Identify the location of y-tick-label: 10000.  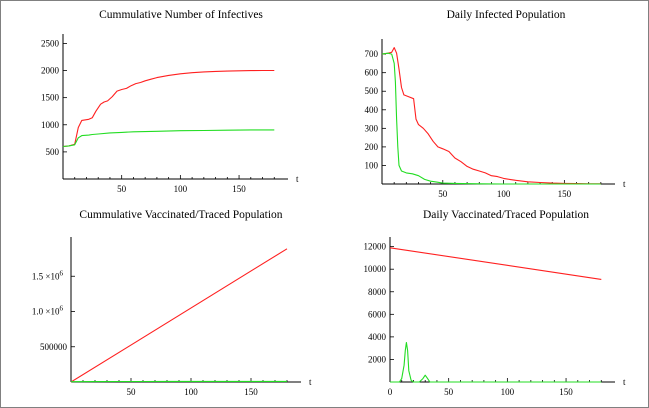
(375, 269).